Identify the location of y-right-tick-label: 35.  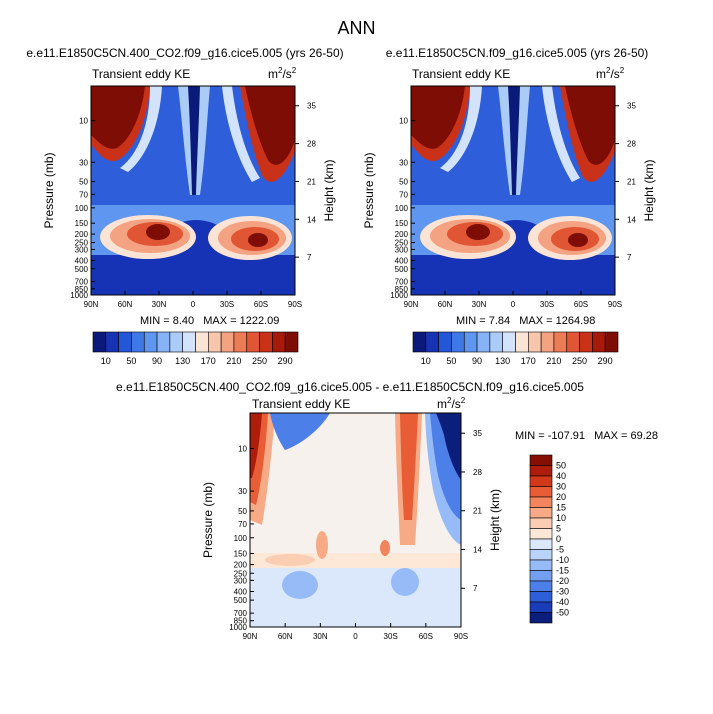
(477, 433).